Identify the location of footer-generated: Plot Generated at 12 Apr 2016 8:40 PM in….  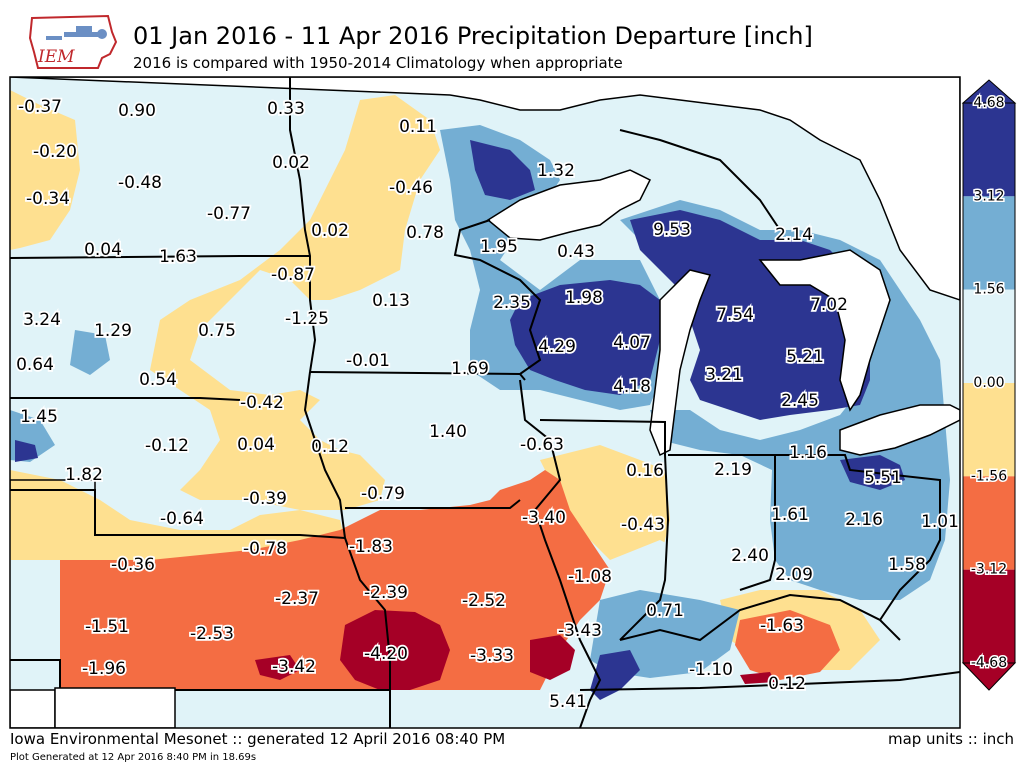
(133, 757).